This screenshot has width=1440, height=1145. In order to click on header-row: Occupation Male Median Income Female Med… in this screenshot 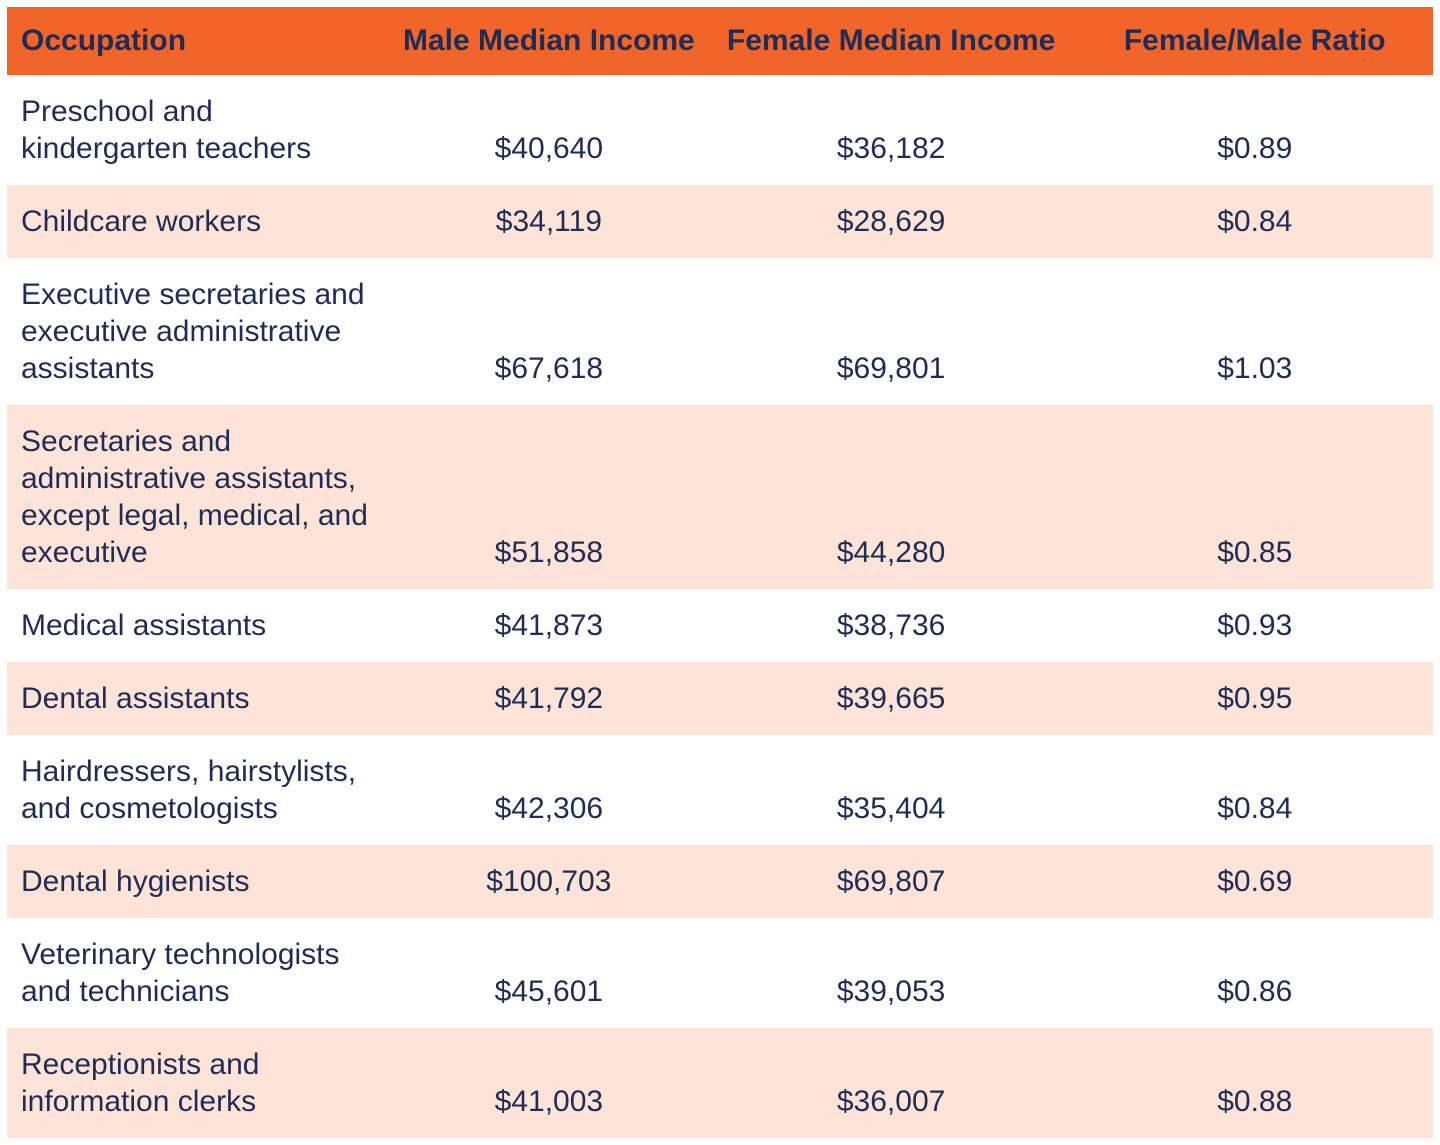, I will do `click(720, 41)`.